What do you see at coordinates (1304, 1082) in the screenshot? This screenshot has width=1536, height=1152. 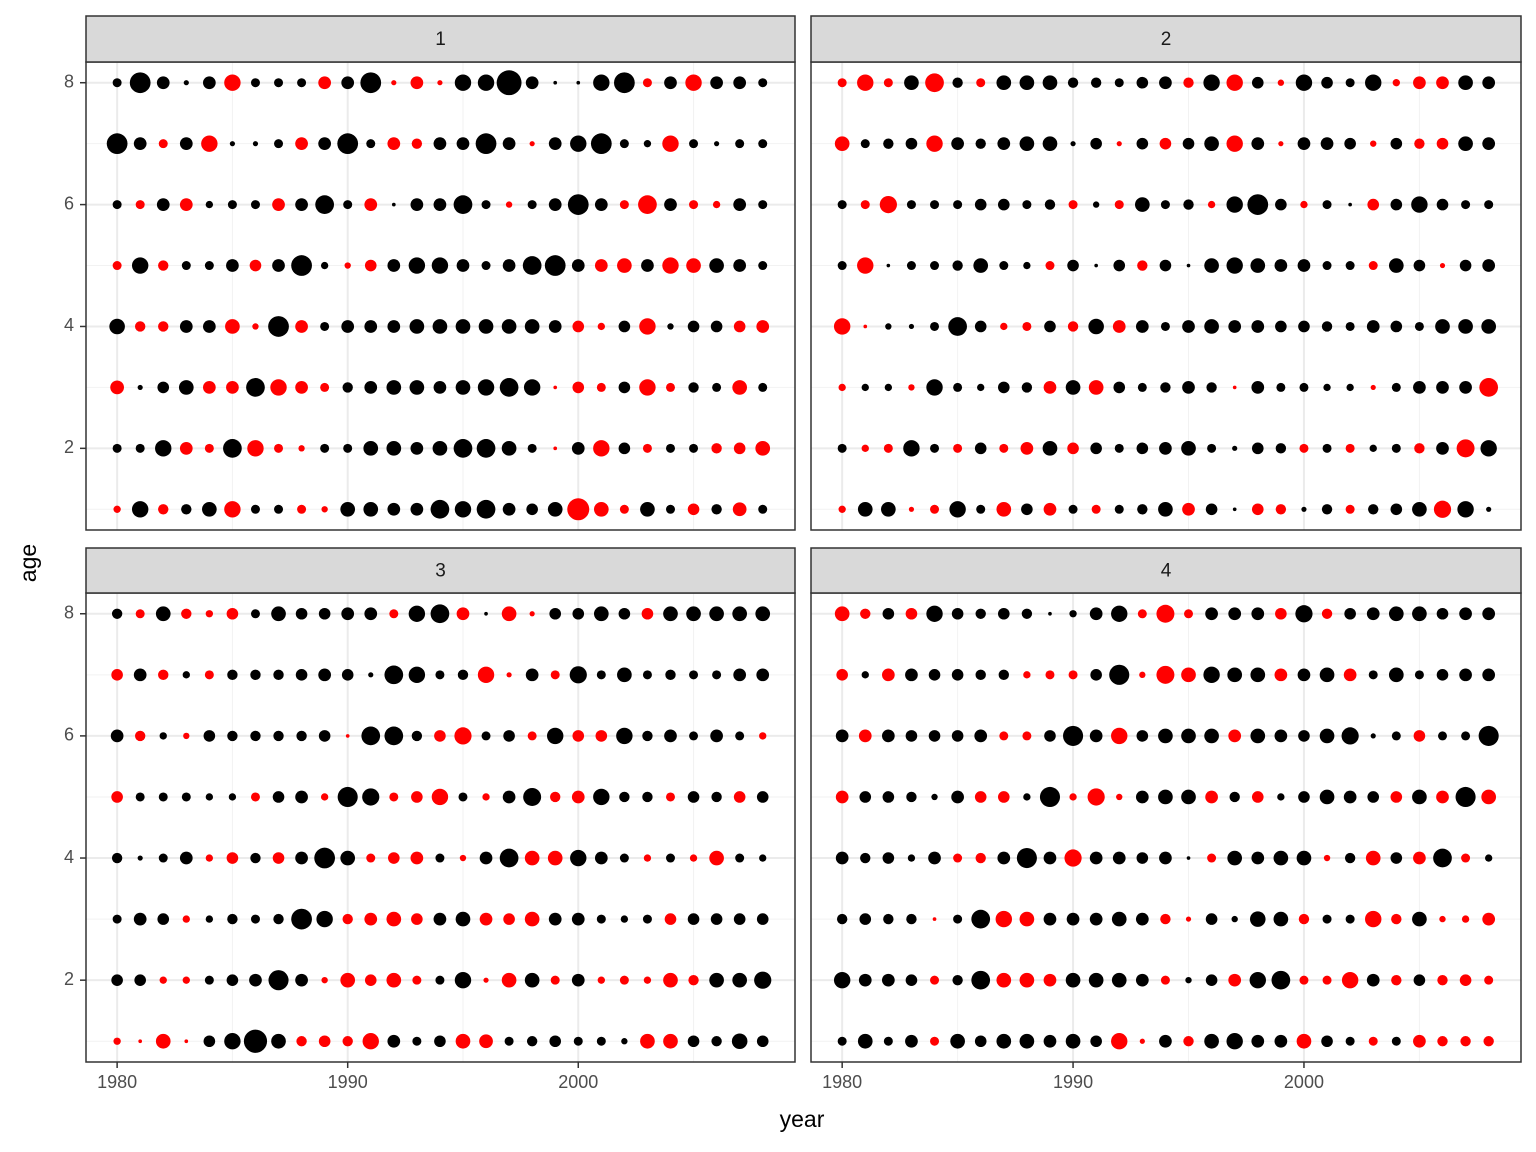 I see `x-tick-label: 2000` at bounding box center [1304, 1082].